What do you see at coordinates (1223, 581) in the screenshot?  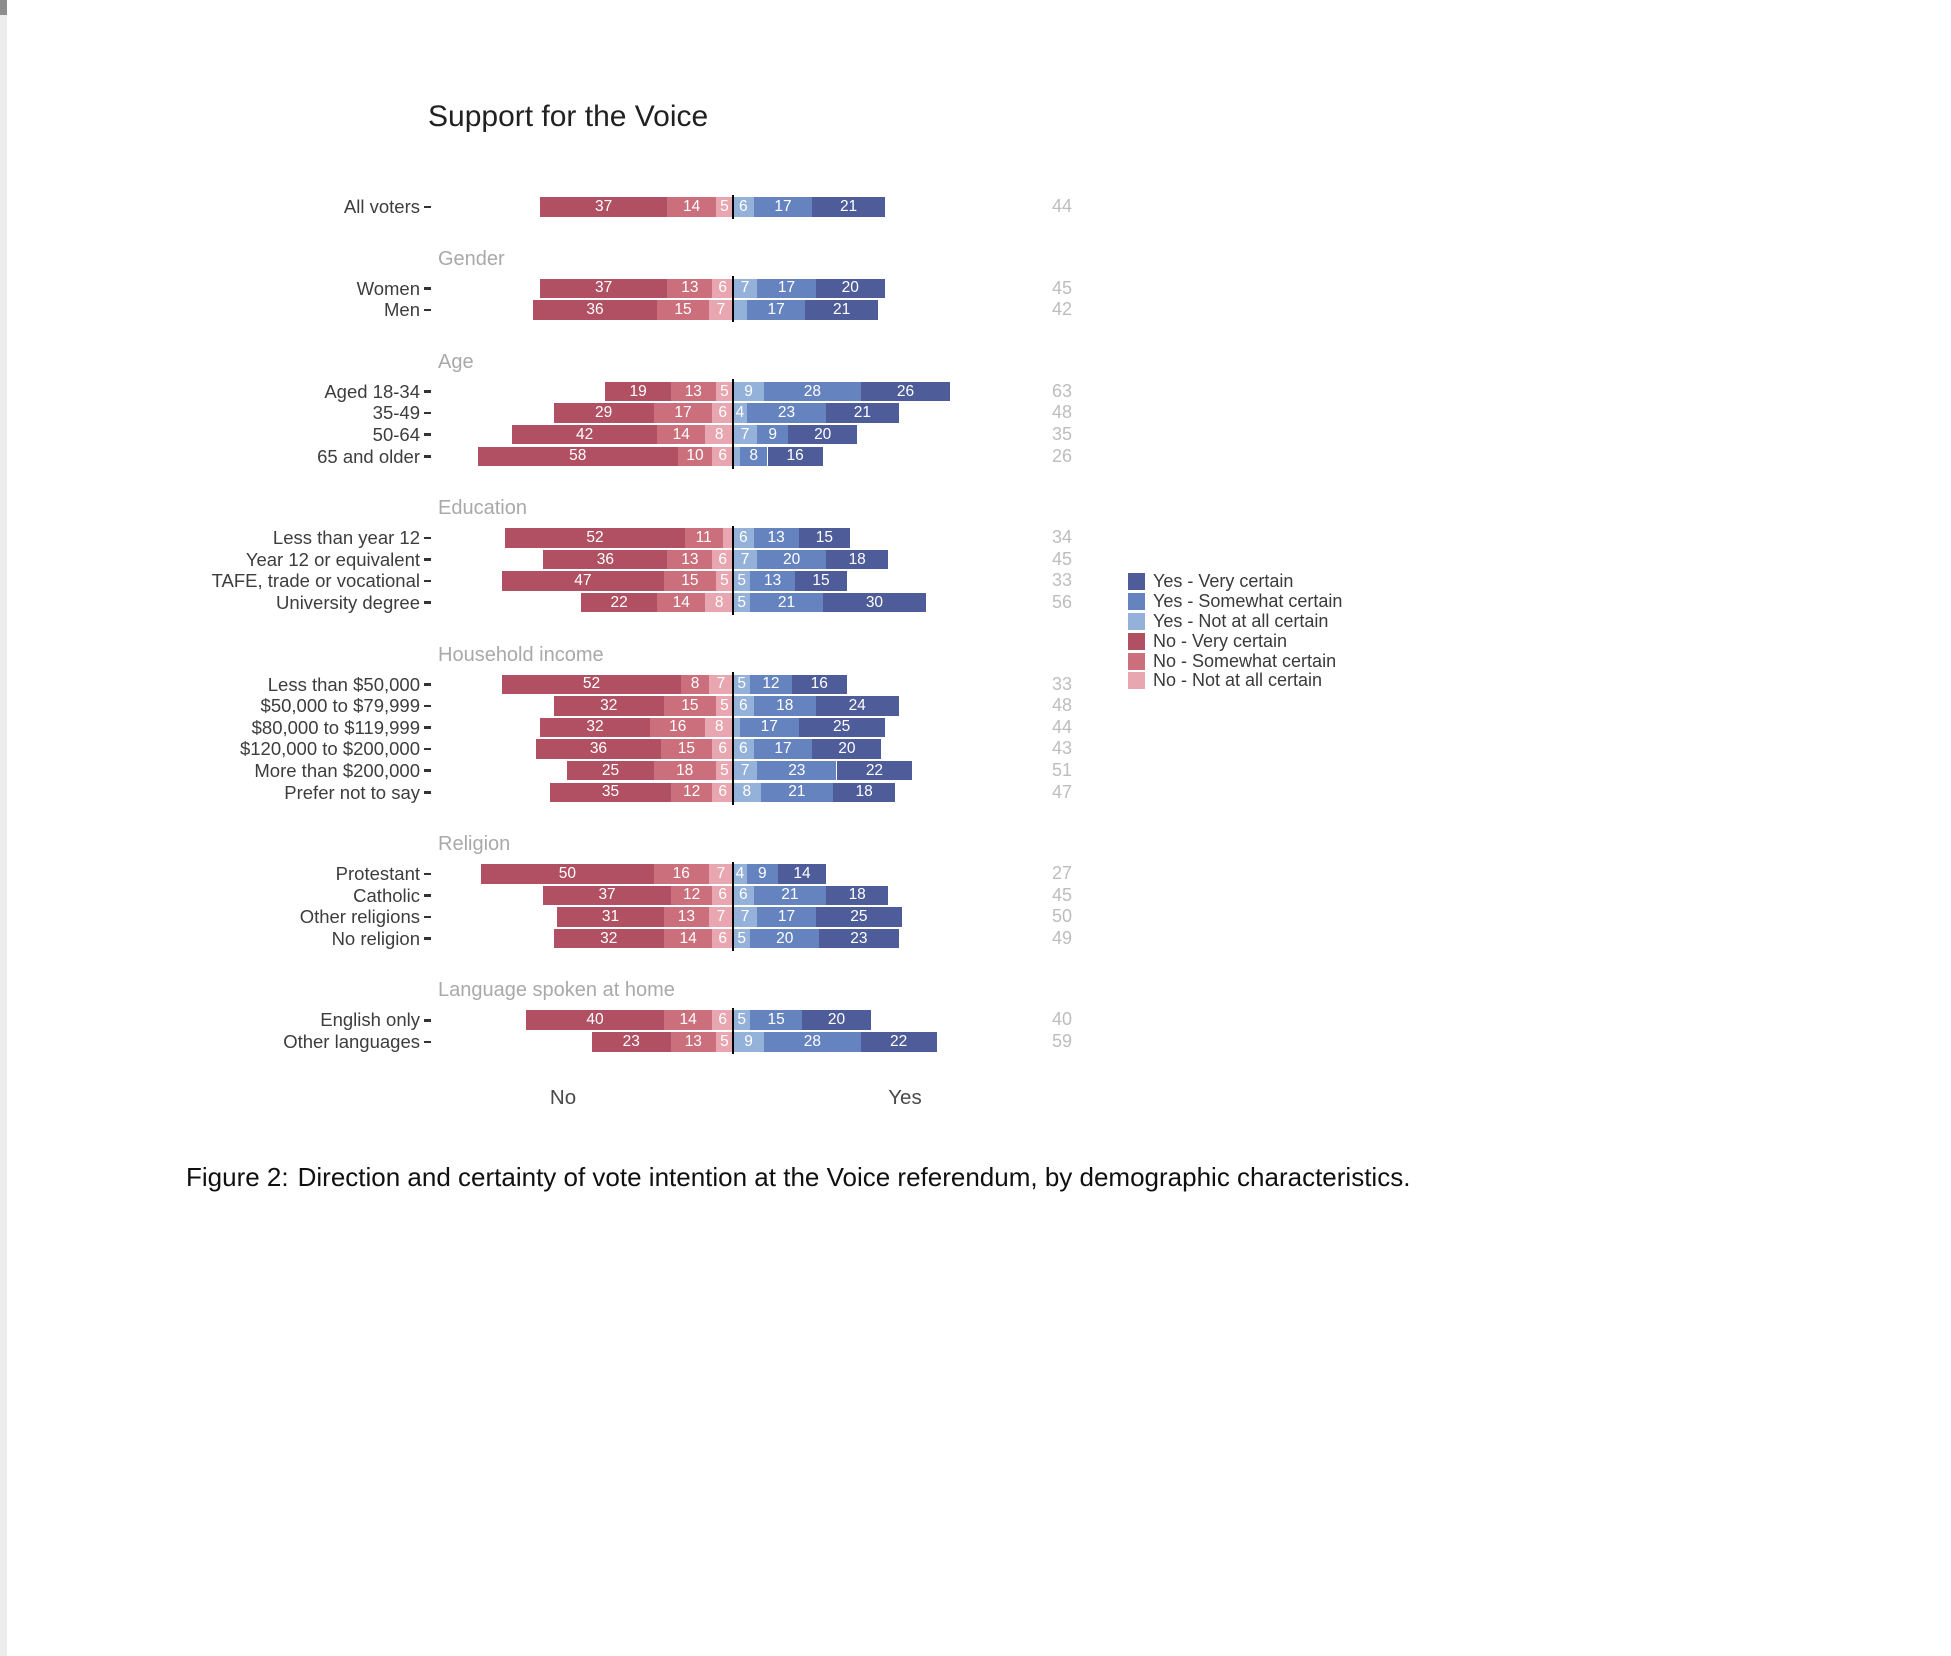 I see `legend-label: Yes - Very certain` at bounding box center [1223, 581].